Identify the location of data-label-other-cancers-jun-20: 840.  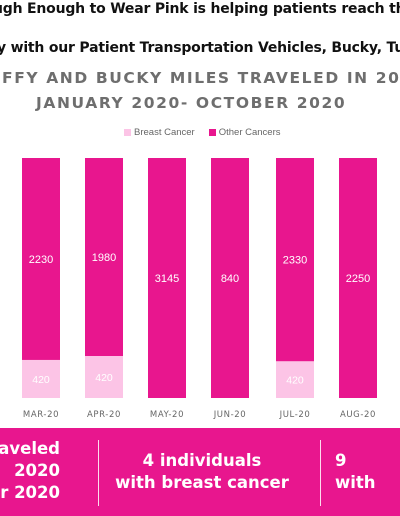
(230, 279).